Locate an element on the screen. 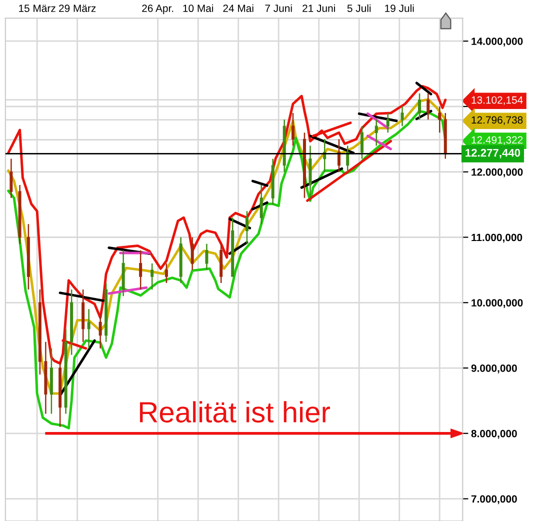 The width and height of the screenshot is (543, 521). x-tick-label: 24 Mai is located at coordinates (238, 8).